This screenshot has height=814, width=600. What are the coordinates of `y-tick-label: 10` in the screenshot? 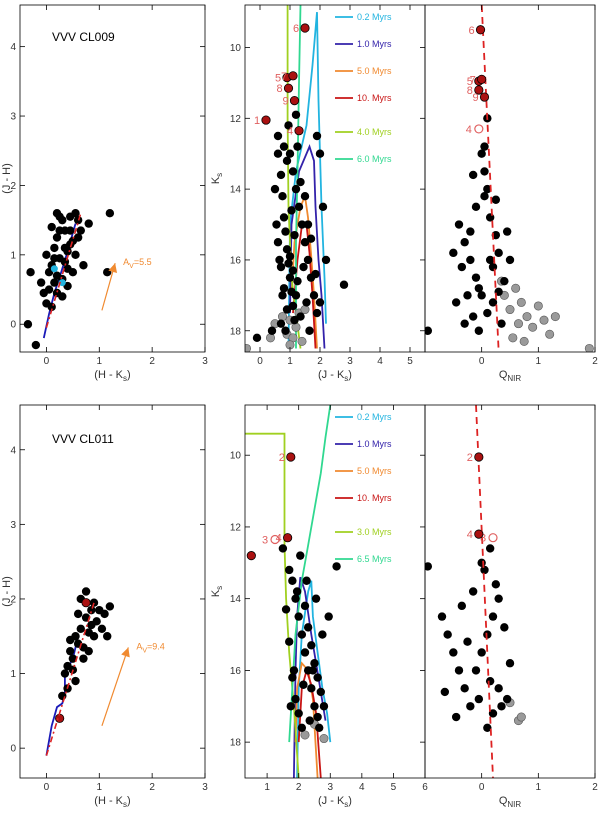 It's located at (236, 48).